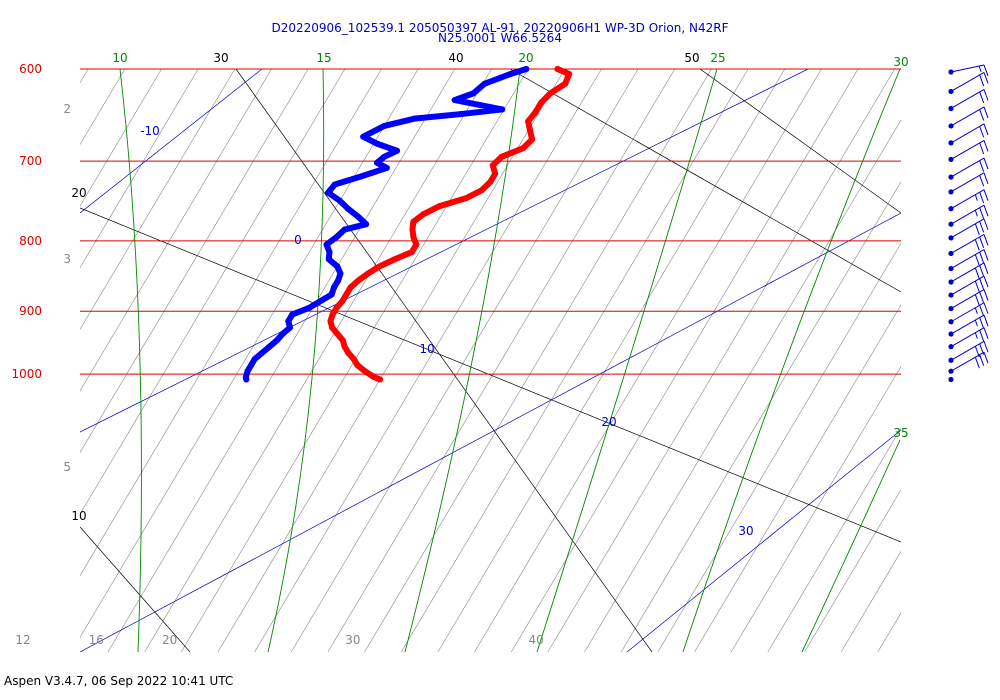 The height and width of the screenshot is (700, 1000). I want to click on moist-adiabat-label: 20, so click(525, 58).